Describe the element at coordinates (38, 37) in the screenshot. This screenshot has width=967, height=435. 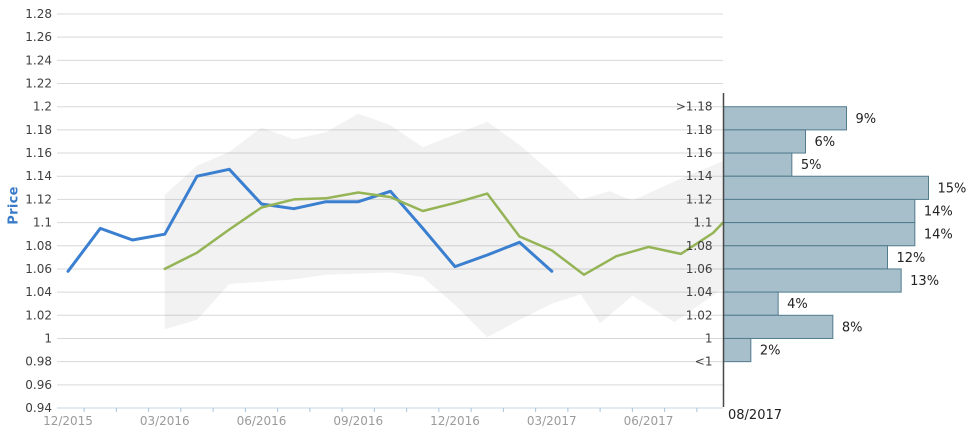
I see `y-axis-tick-label: 1.26` at that location.